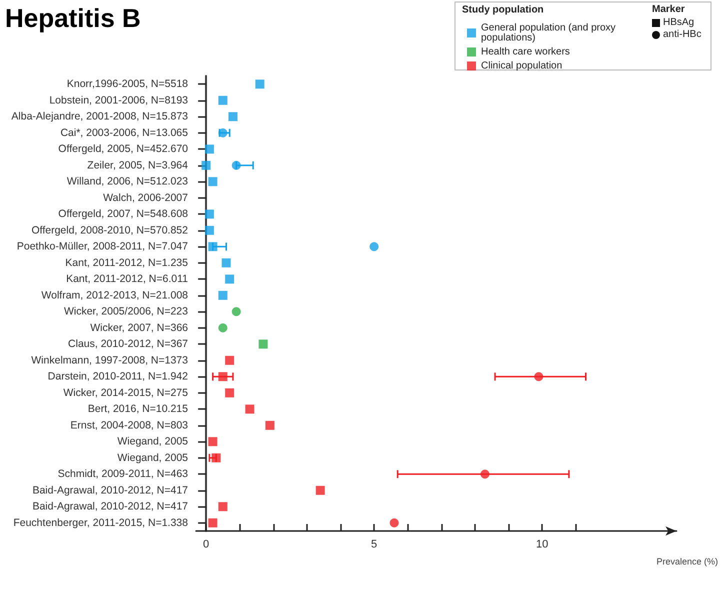 The width and height of the screenshot is (721, 589). What do you see at coordinates (687, 561) in the screenshot?
I see `x-axis-title: Prevalence (%)` at bounding box center [687, 561].